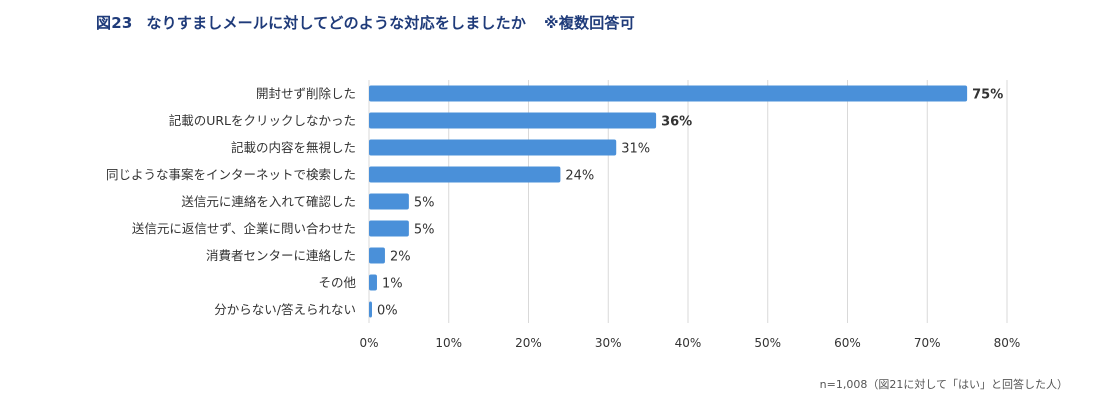 This screenshot has height=400, width=1110. I want to click on category-label: 消費者センターに連絡した, so click(281, 255).